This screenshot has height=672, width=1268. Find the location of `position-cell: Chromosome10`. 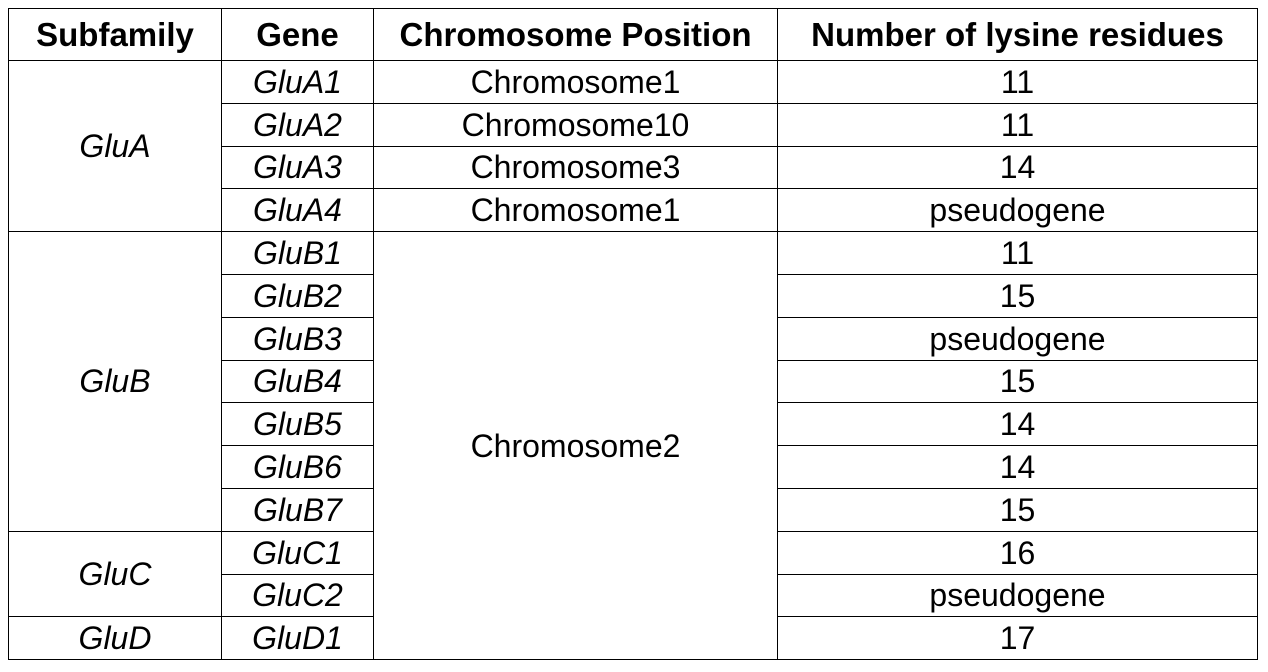

position-cell: Chromosome10 is located at coordinates (575, 124).